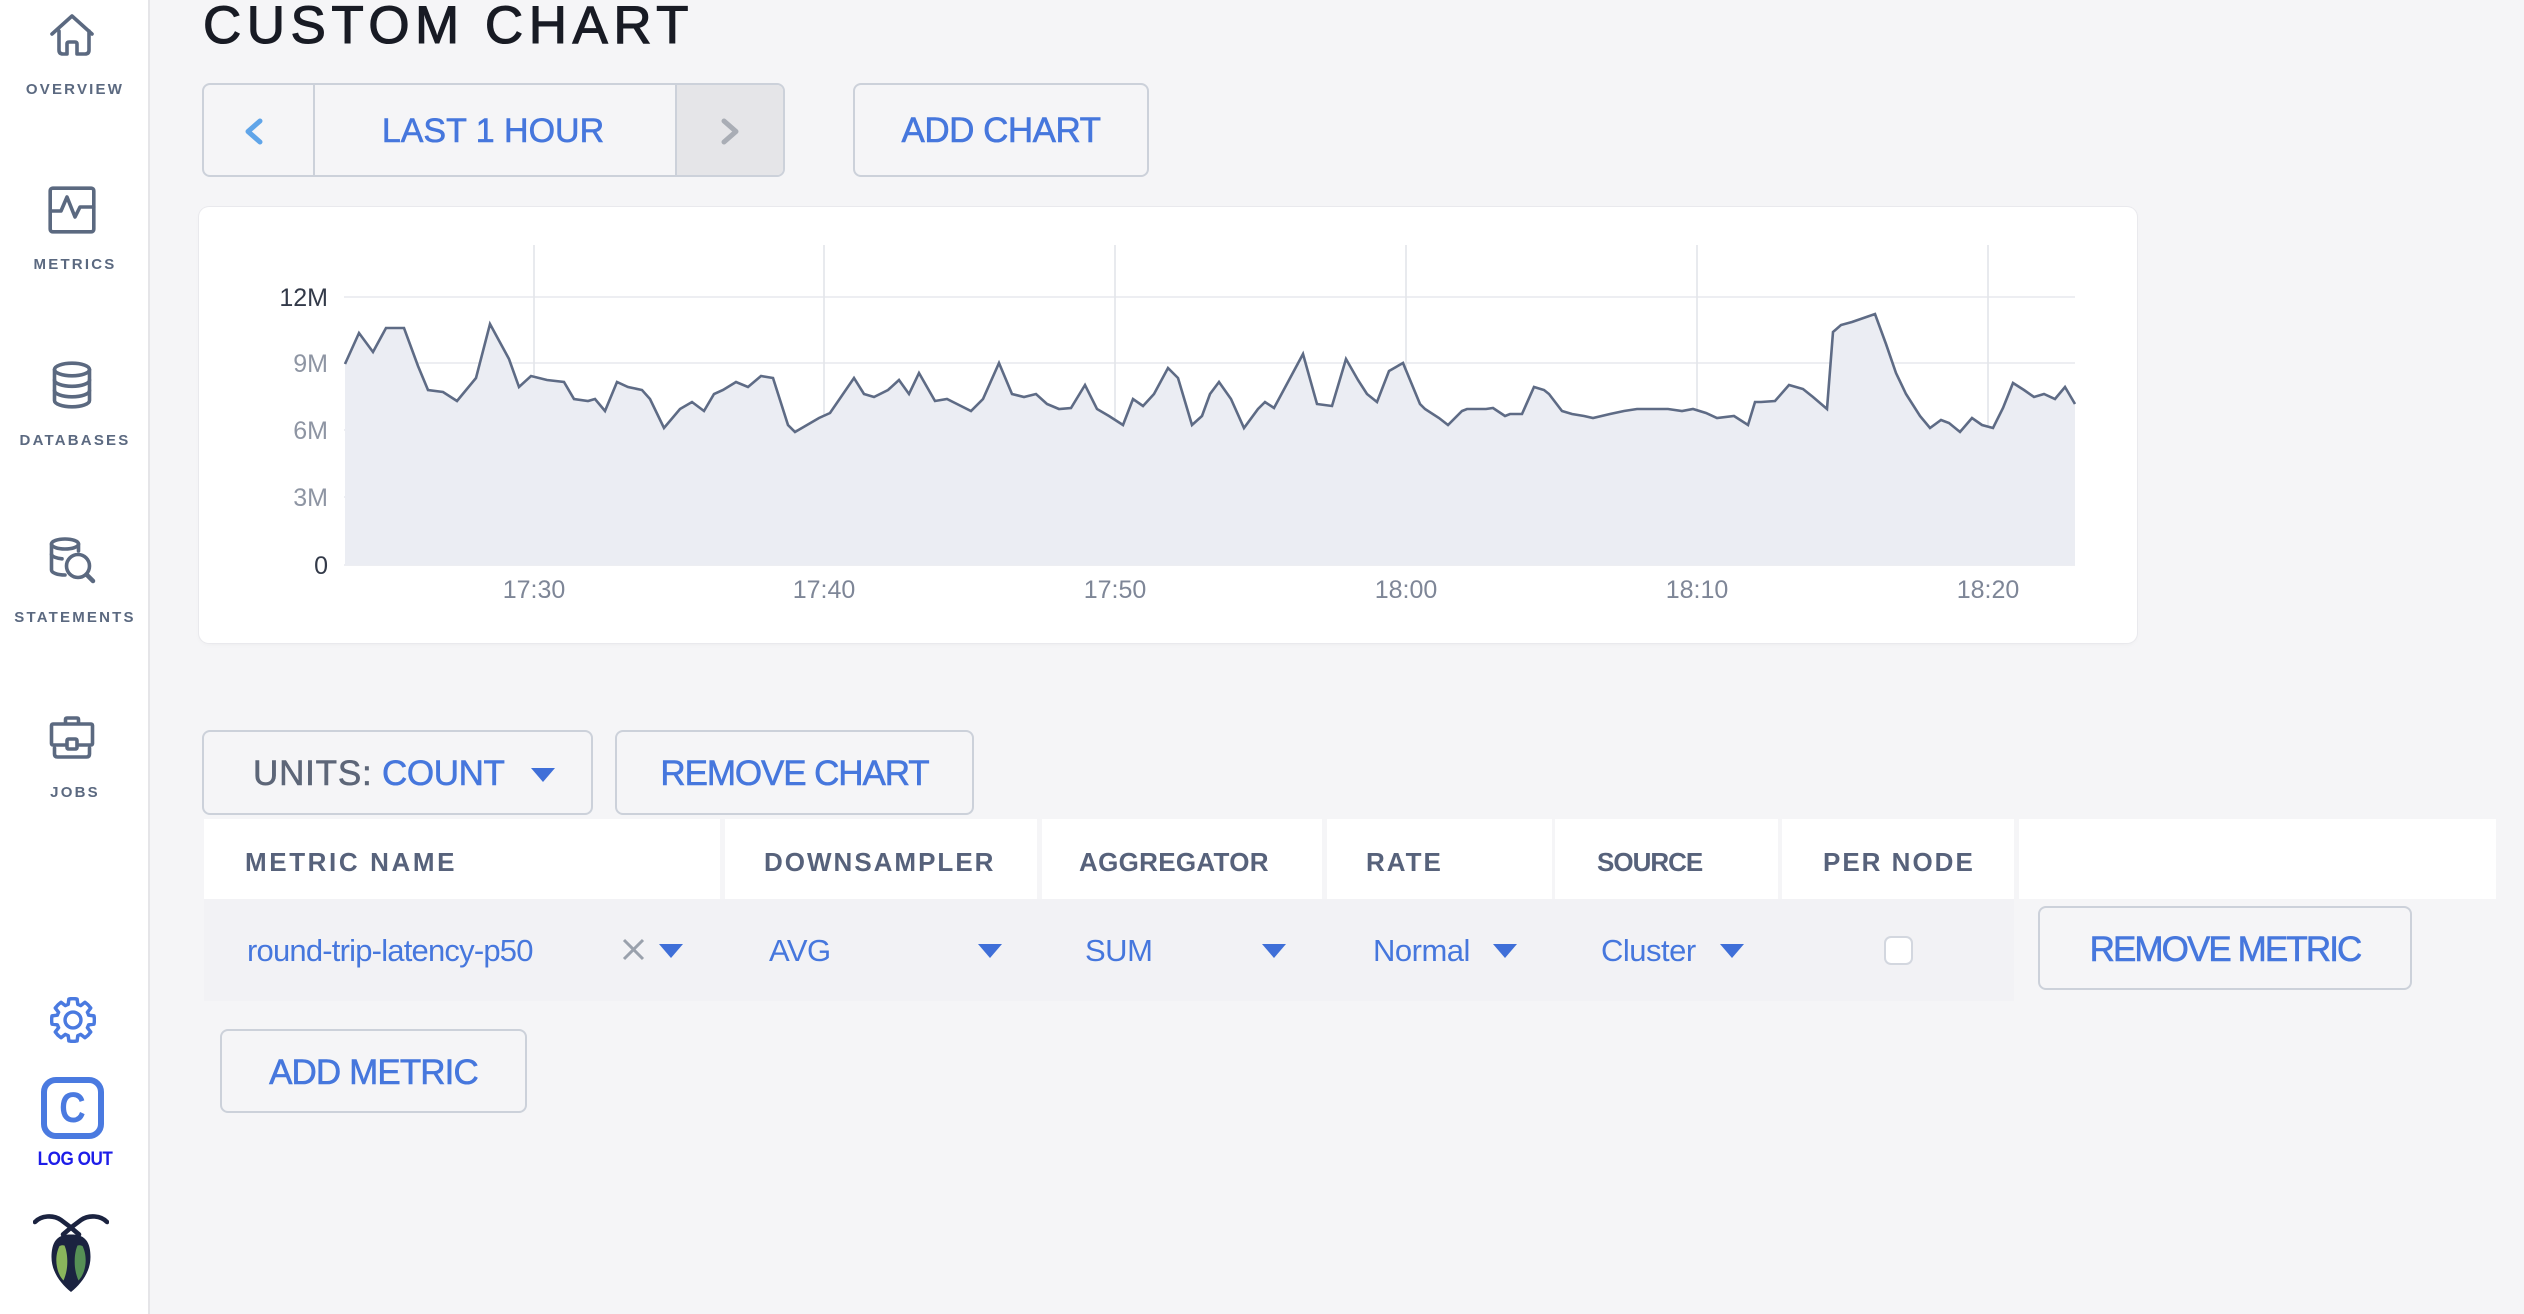 Image resolution: width=2524 pixels, height=1314 pixels. Describe the element at coordinates (1697, 590) in the screenshot. I see `svg-text: 18:10` at that location.